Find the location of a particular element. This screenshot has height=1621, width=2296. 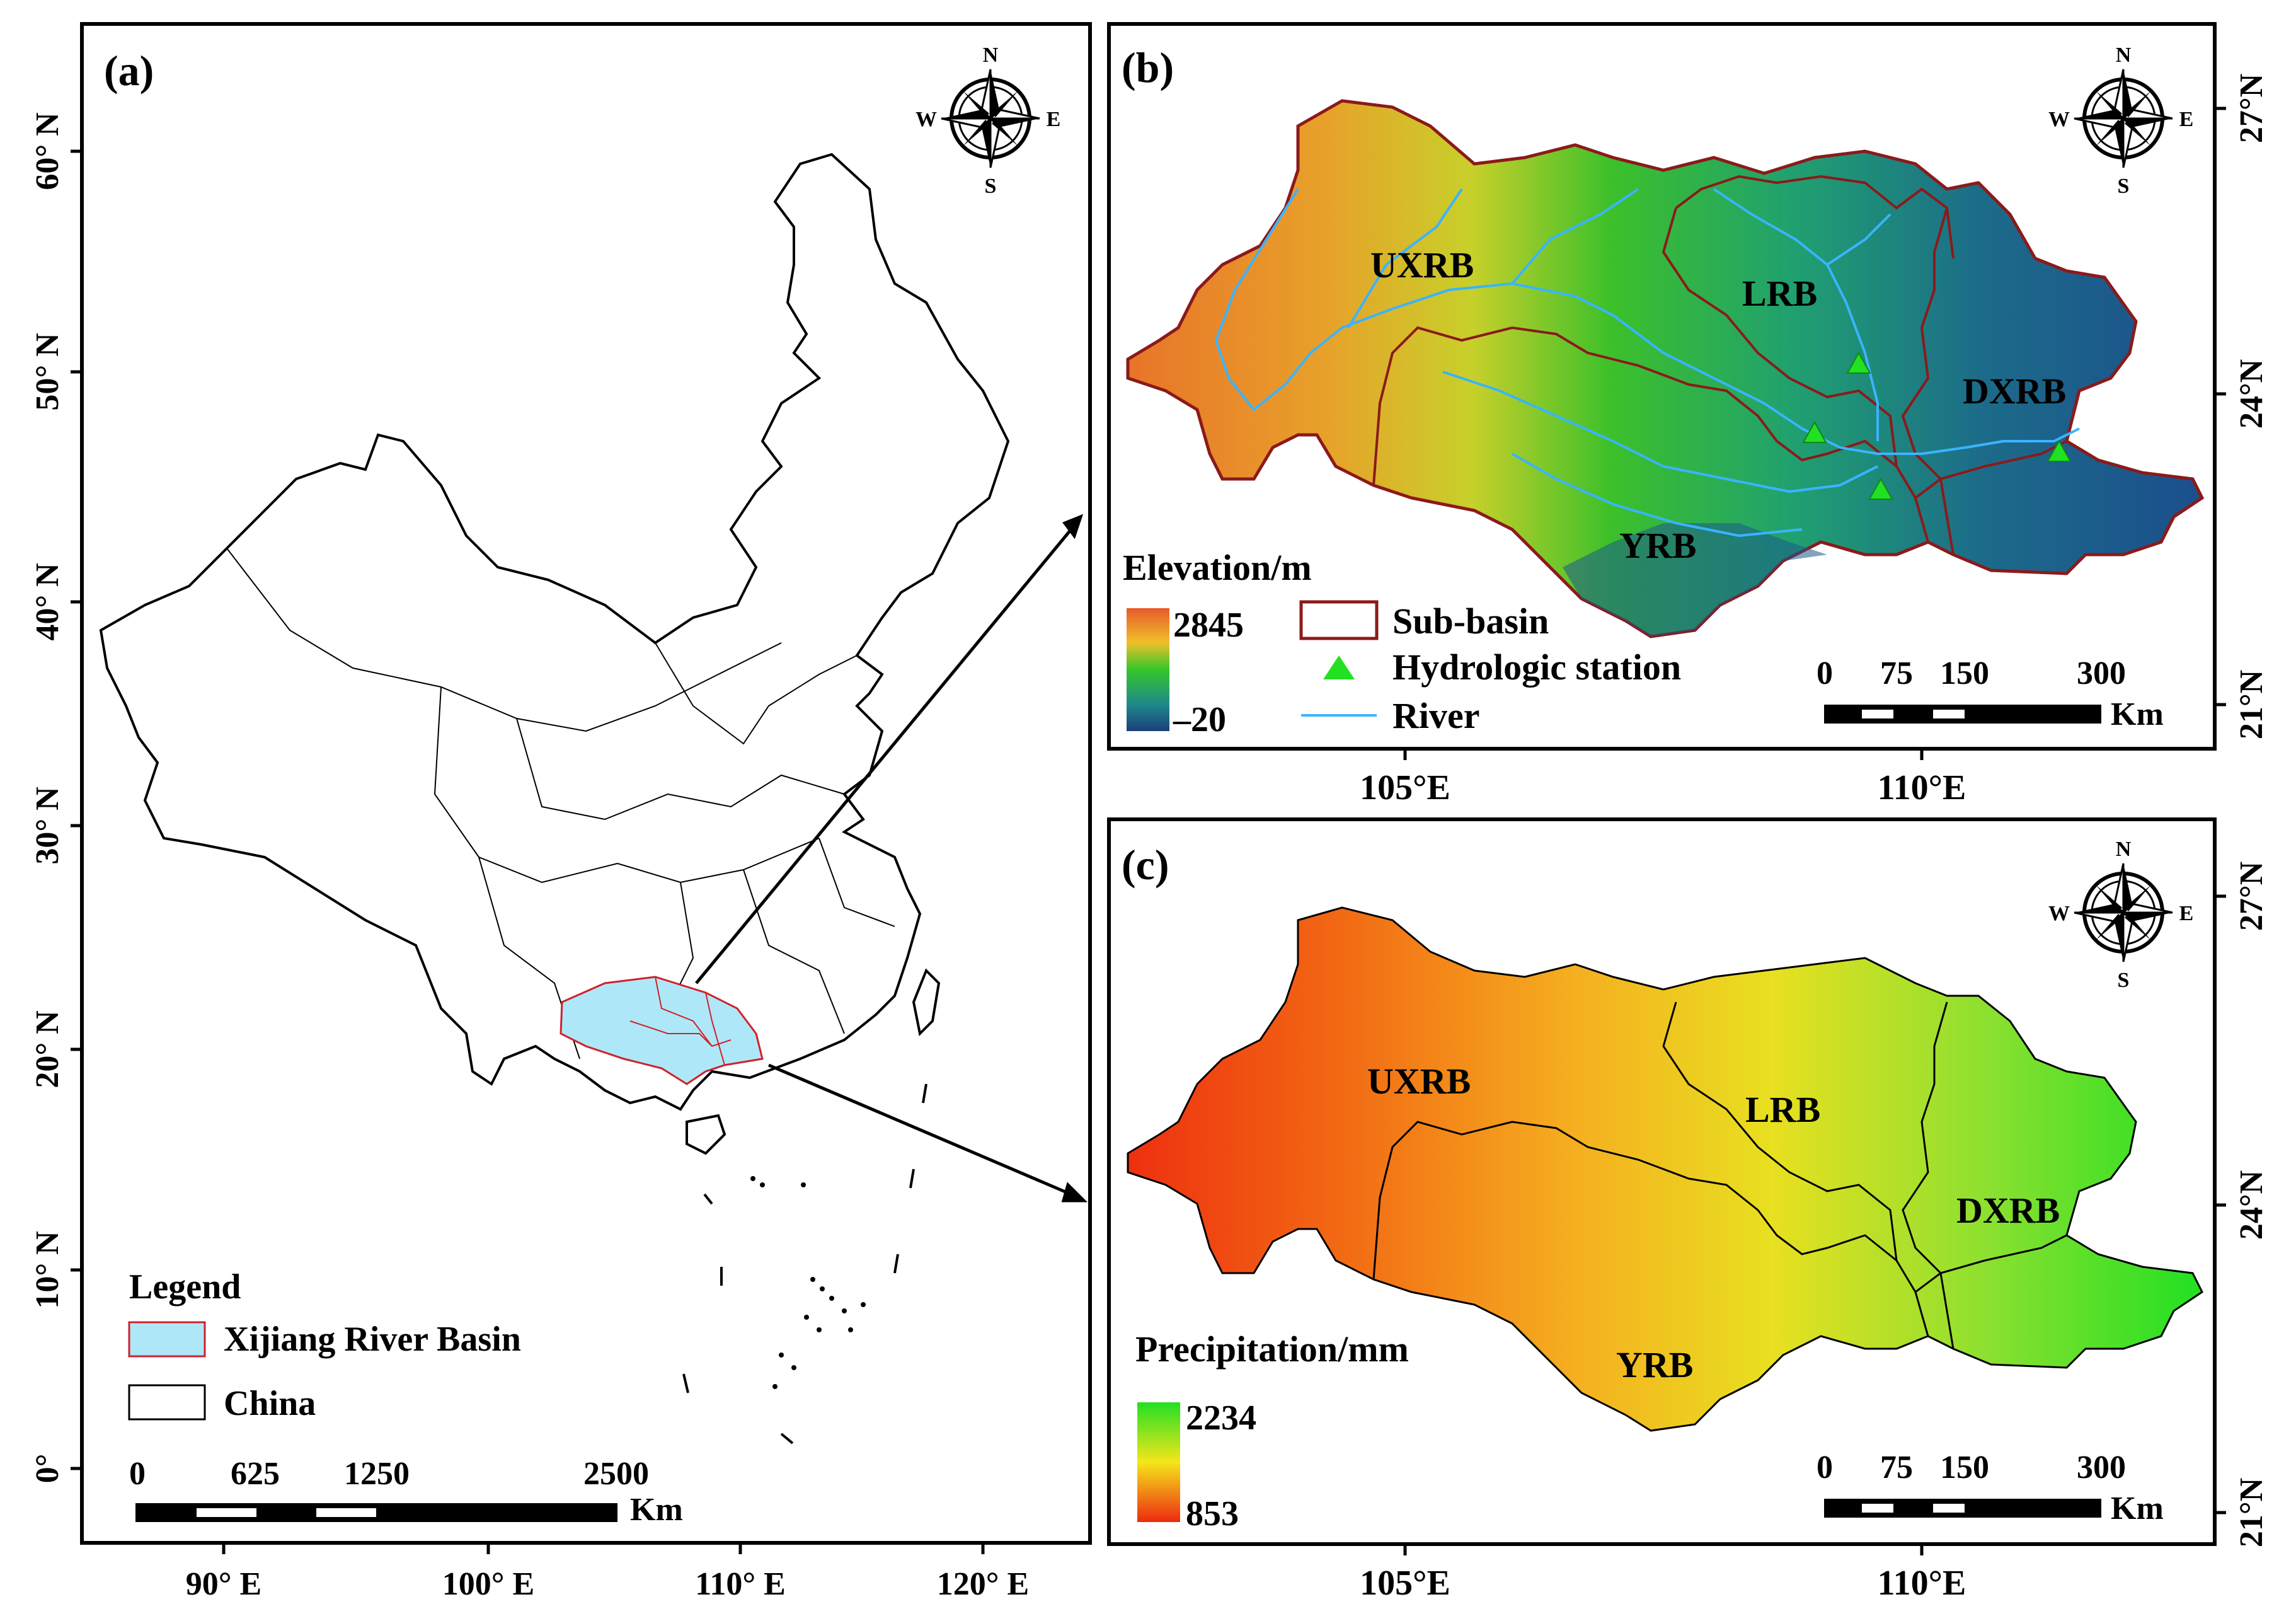

legend-station-label: Hydrologic station is located at coordinates (1537, 667).